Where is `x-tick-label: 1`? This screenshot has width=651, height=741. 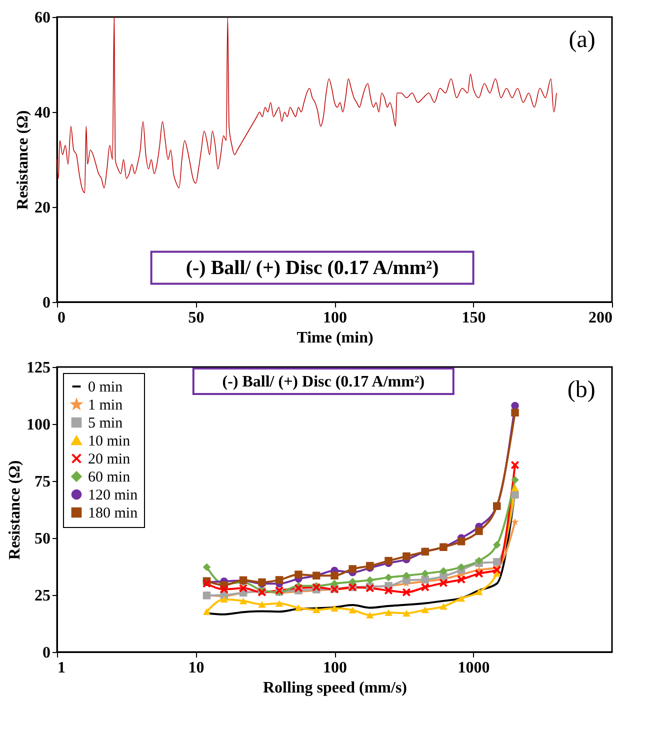
x-tick-label: 1 is located at coordinates (62, 668).